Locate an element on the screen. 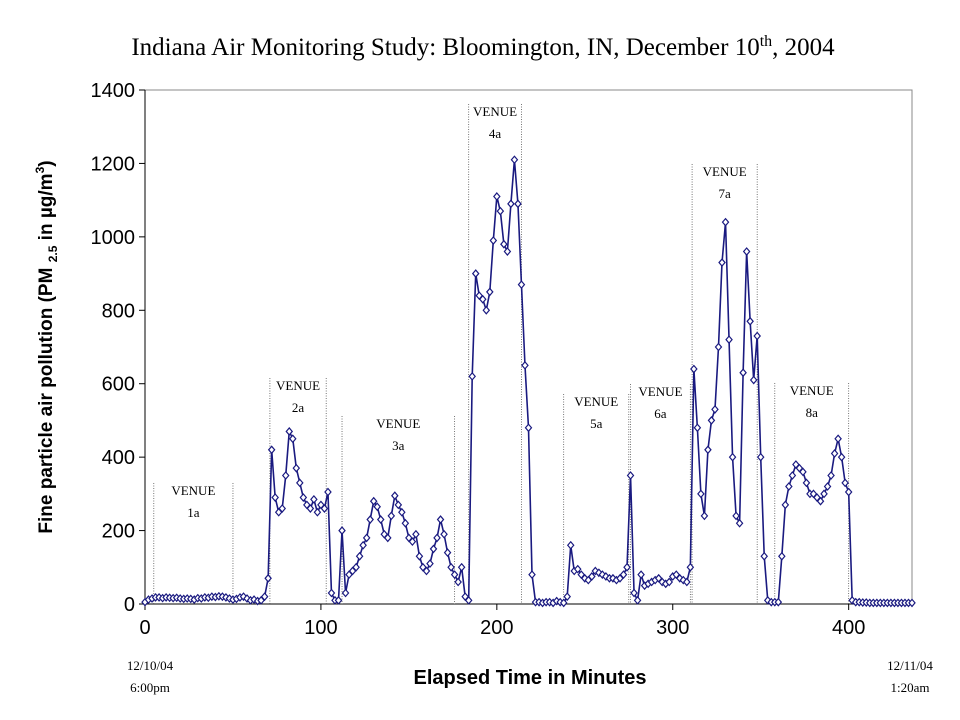 Image resolution: width=960 pixels, height=720 pixels. y-tick-label: 800 is located at coordinates (118, 311).